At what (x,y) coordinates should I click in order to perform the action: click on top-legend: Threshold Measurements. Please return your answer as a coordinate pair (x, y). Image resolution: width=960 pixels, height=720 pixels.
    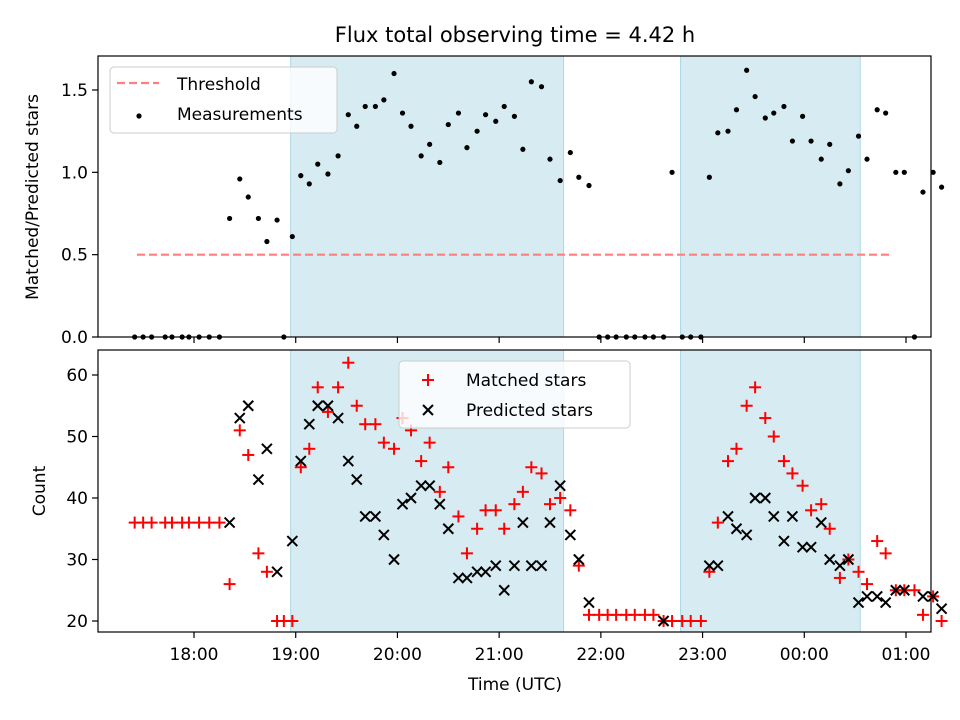
    Looking at the image, I should click on (223, 100).